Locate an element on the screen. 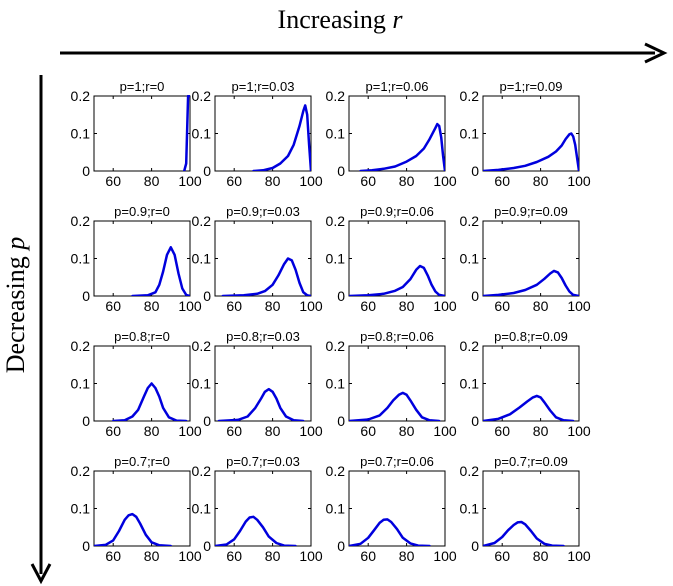 The width and height of the screenshot is (673, 586). panel-title: p=0.7;r=0.06 is located at coordinates (397, 461).